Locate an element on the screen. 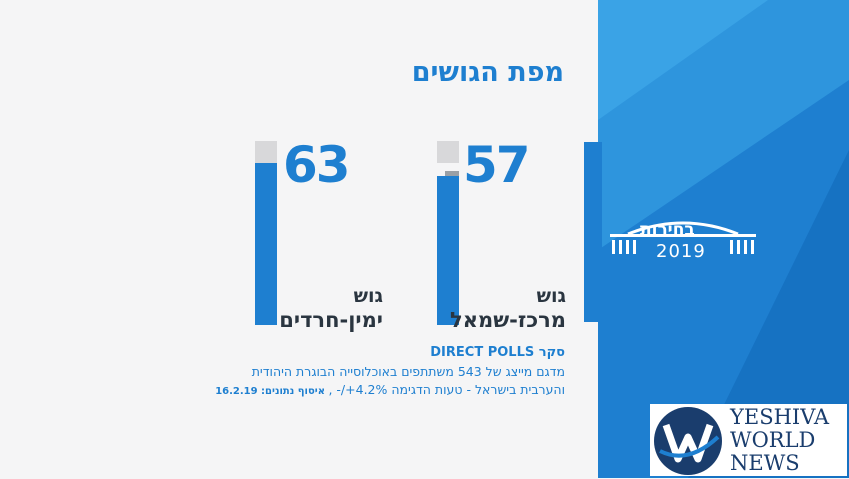  election-year: 2019 is located at coordinates (681, 251).